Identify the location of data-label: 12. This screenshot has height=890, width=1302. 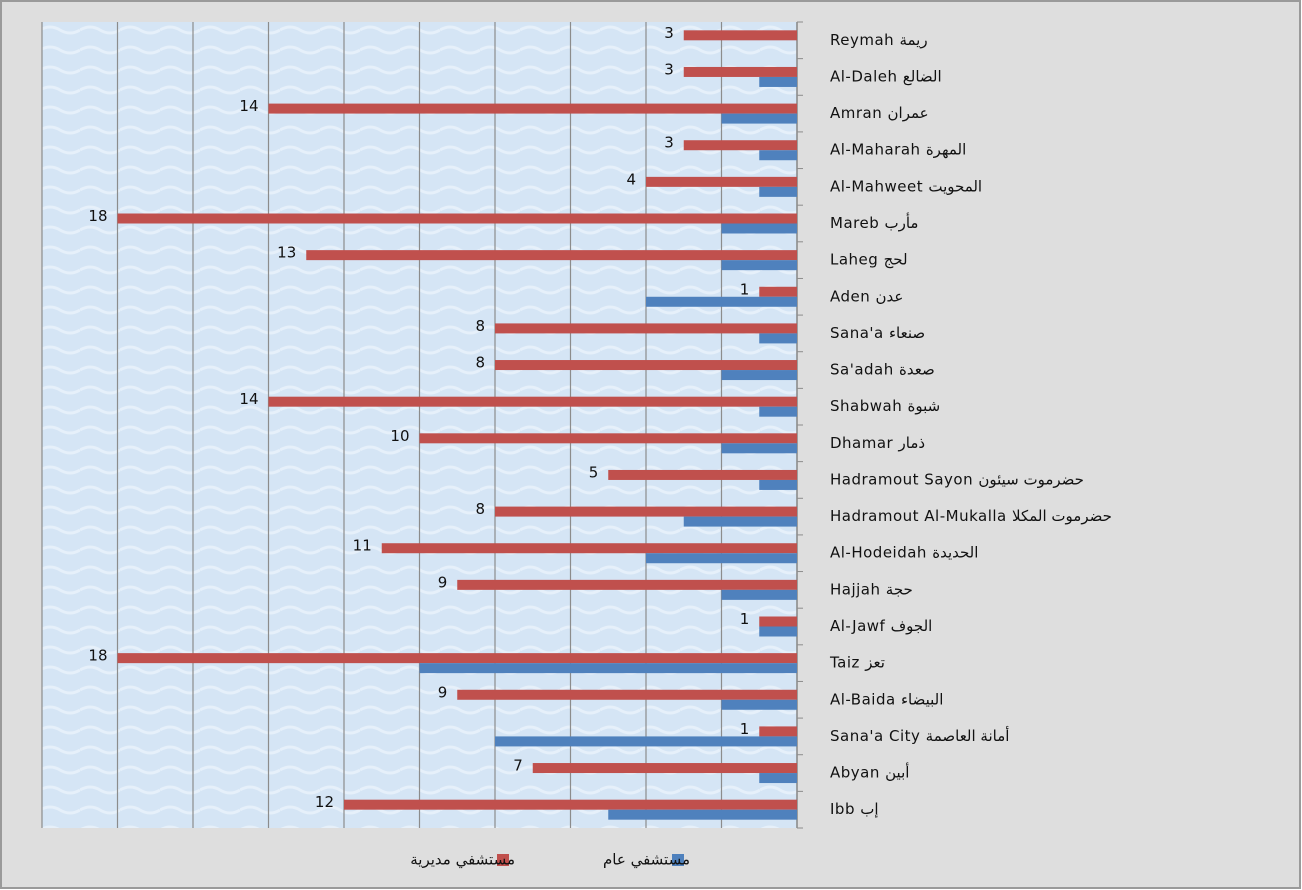
(324, 802).